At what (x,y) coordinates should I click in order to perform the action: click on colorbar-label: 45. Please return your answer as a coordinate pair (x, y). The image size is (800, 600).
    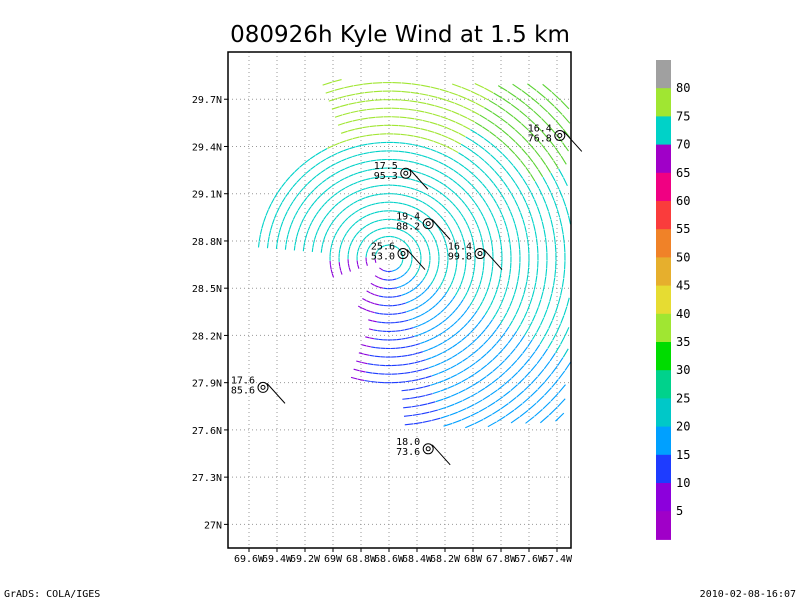
    Looking at the image, I should click on (683, 286).